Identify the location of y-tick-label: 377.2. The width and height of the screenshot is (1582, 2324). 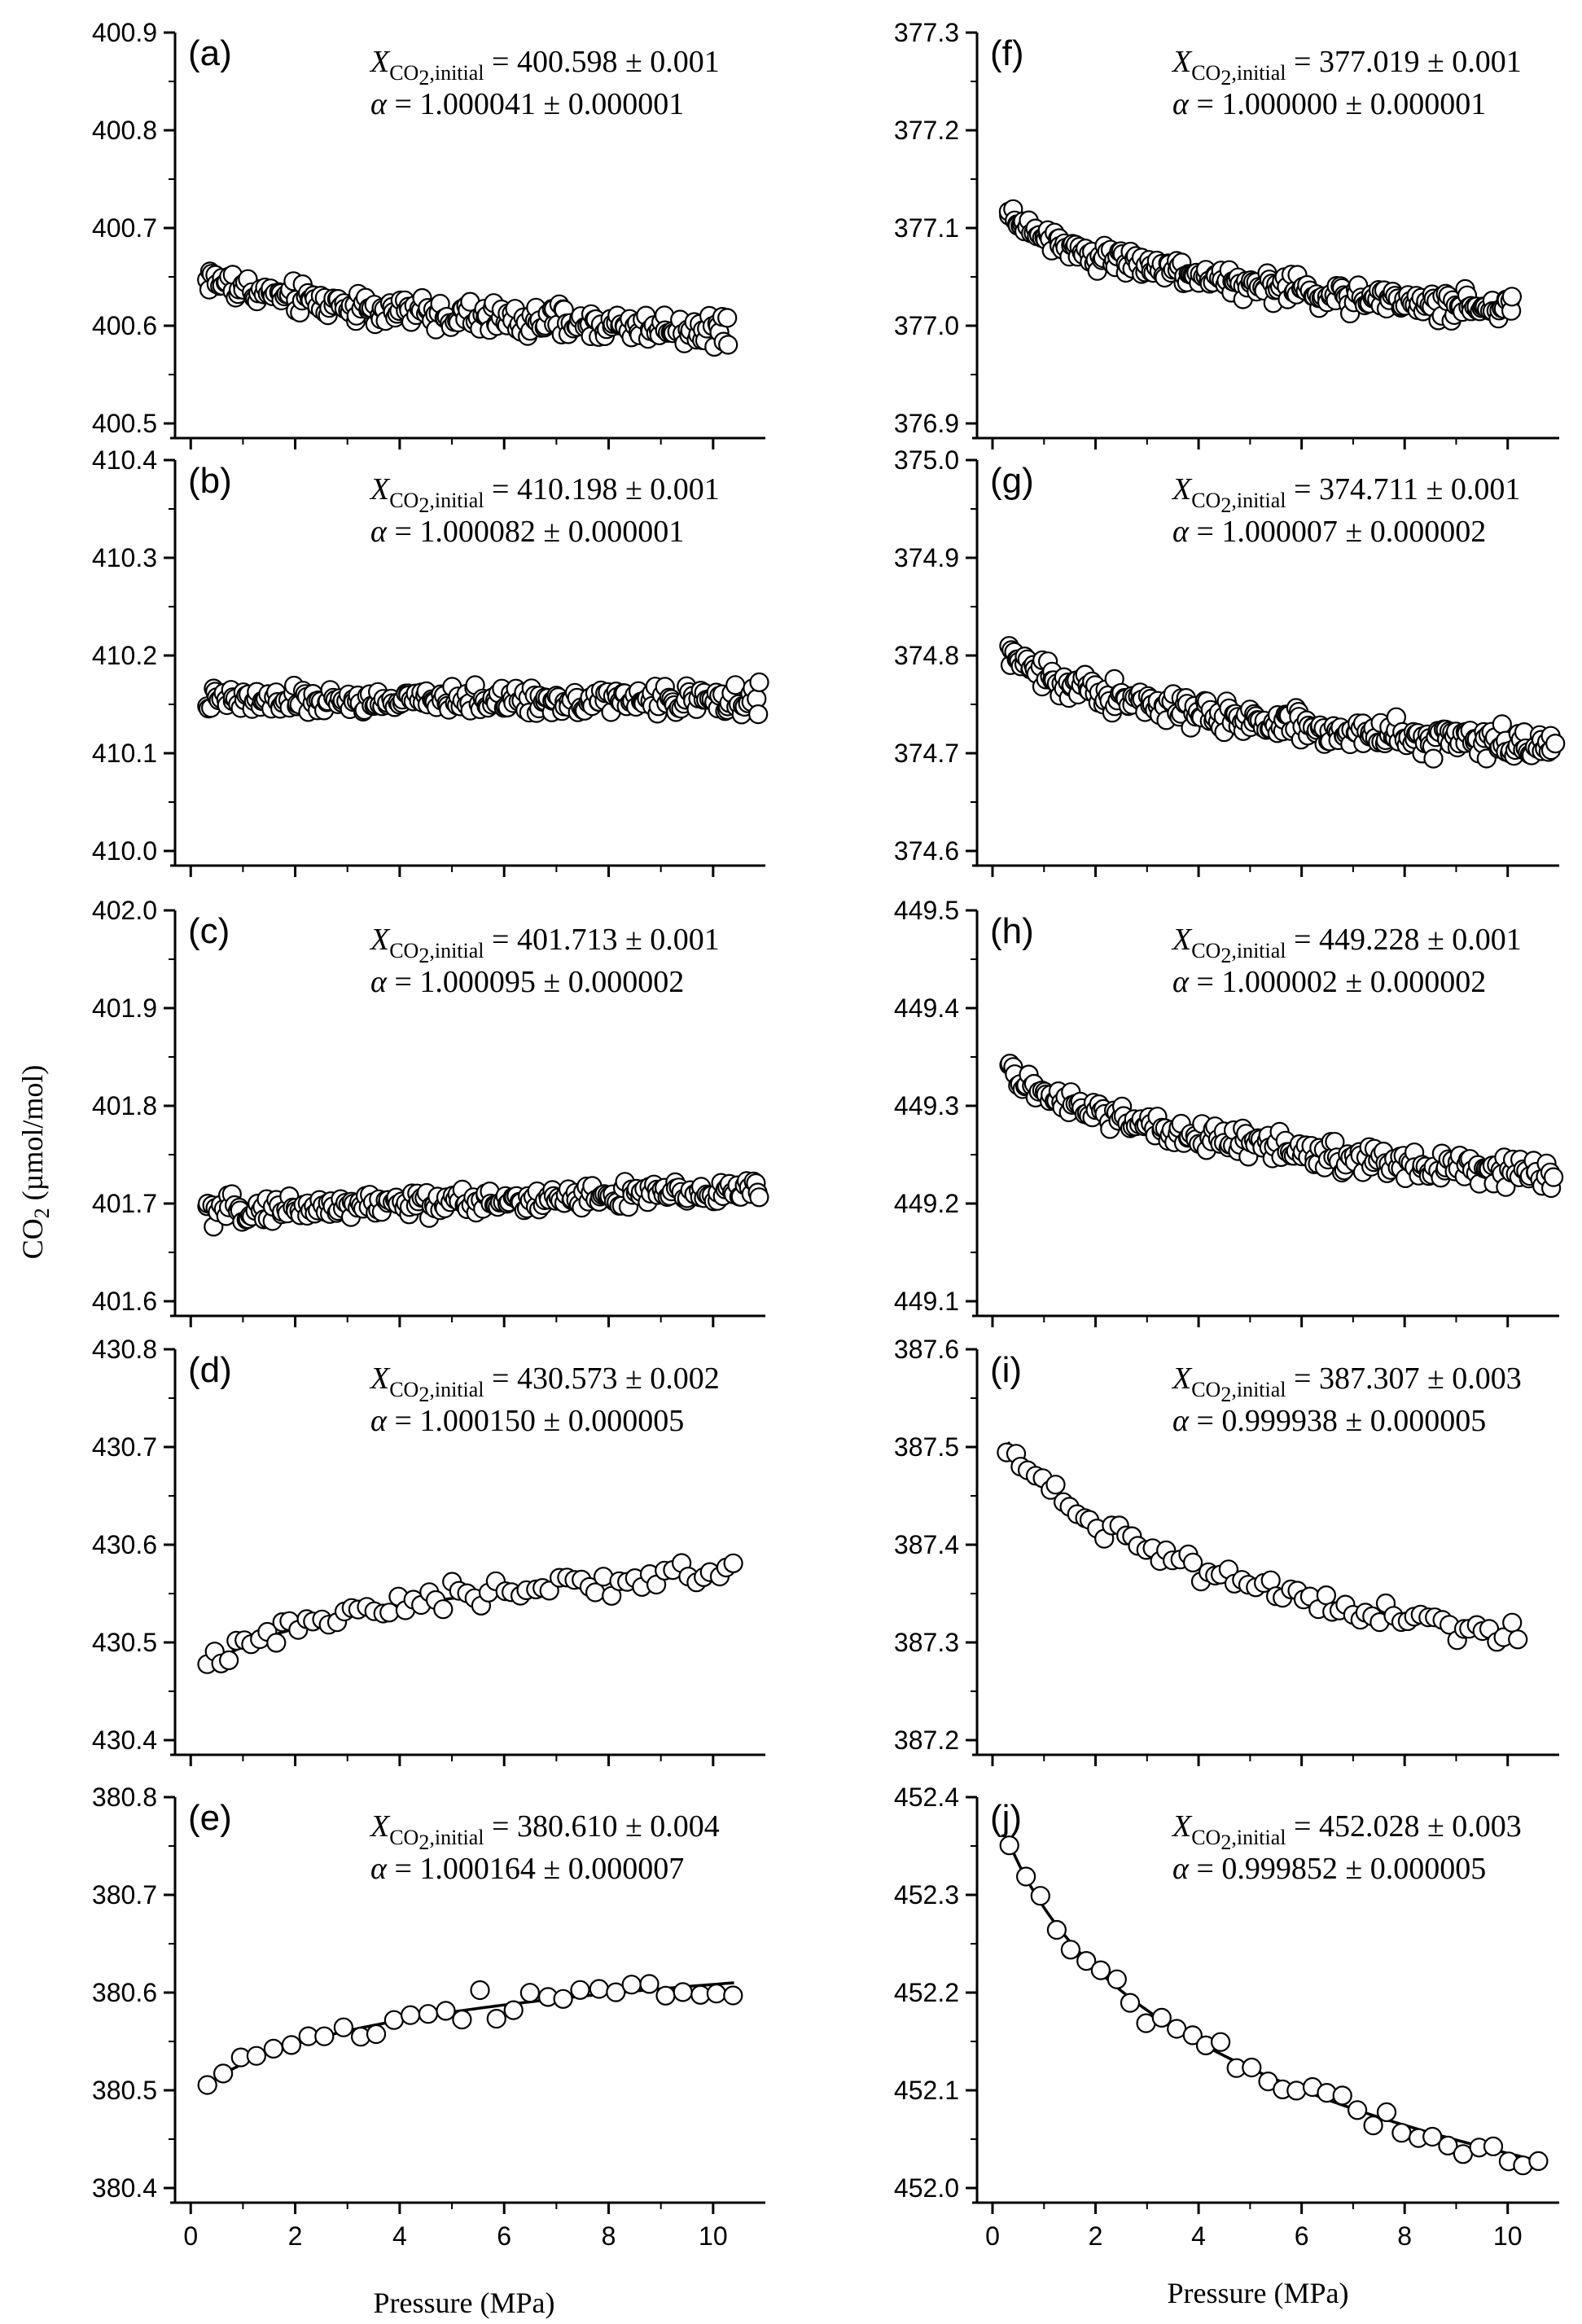
(926, 130).